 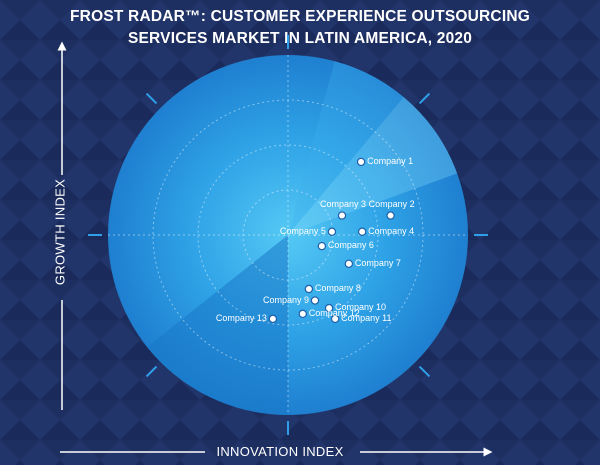 What do you see at coordinates (350, 245) in the screenshot?
I see `point-label-6: Company 6` at bounding box center [350, 245].